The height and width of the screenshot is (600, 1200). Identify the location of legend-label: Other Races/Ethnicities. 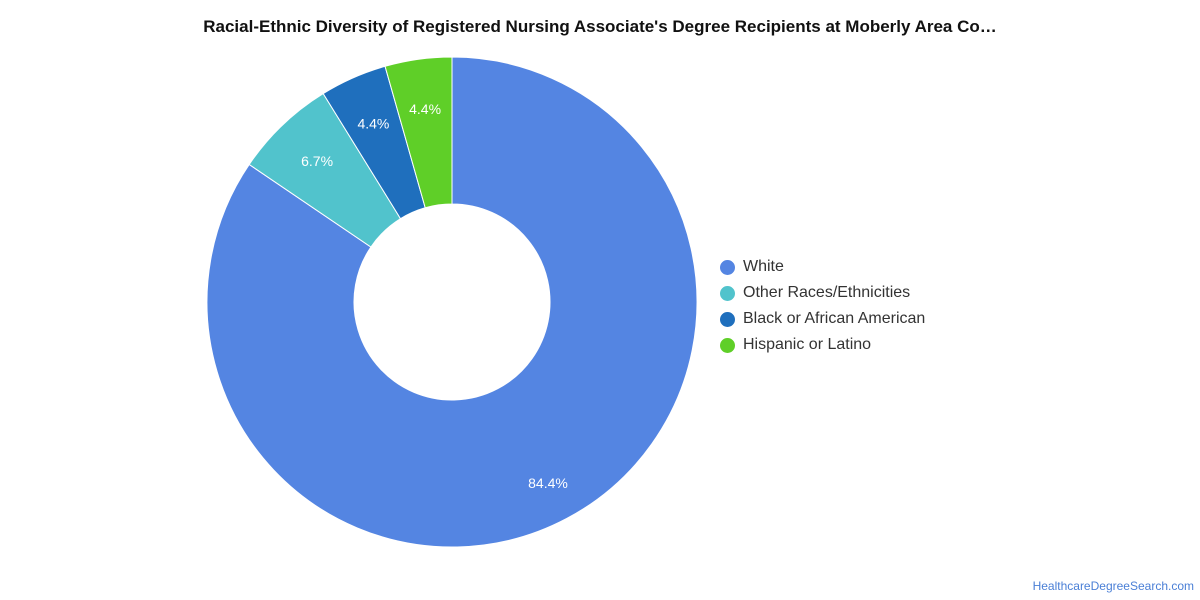
(827, 292).